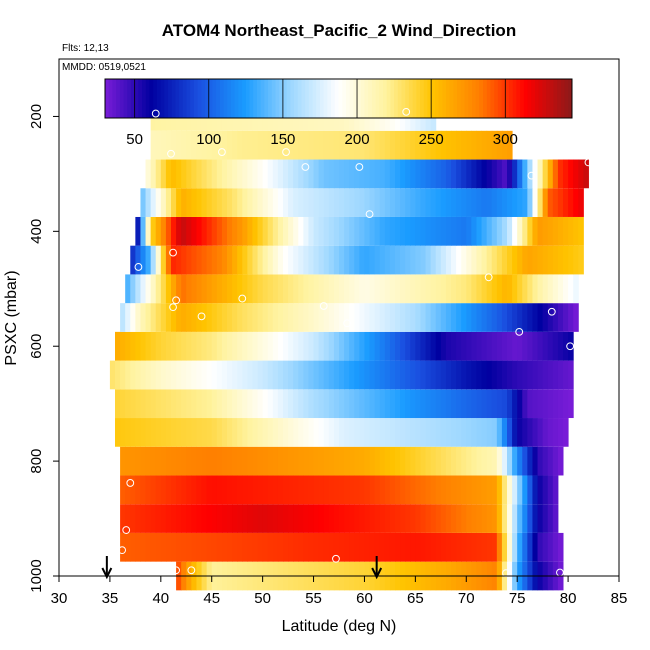 The height and width of the screenshot is (650, 650). What do you see at coordinates (110, 598) in the screenshot?
I see `x-tick-label: 35` at bounding box center [110, 598].